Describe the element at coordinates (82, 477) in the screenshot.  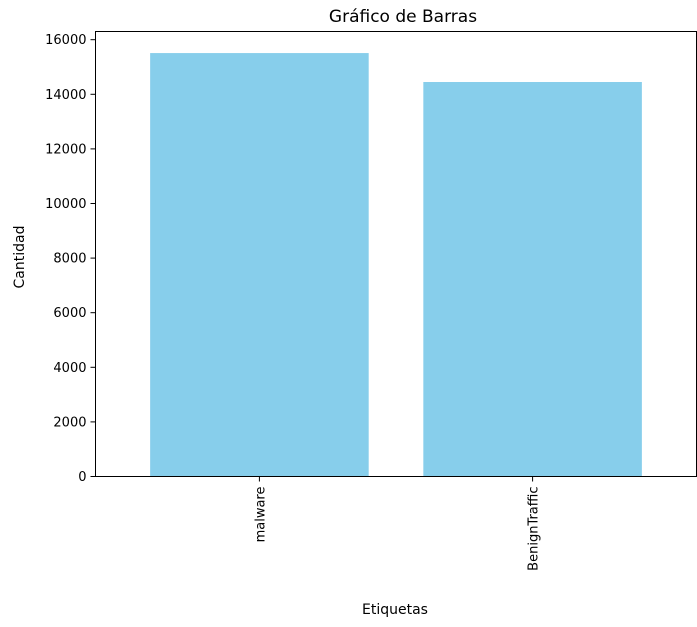
I see `y-tick-label: 0` at that location.